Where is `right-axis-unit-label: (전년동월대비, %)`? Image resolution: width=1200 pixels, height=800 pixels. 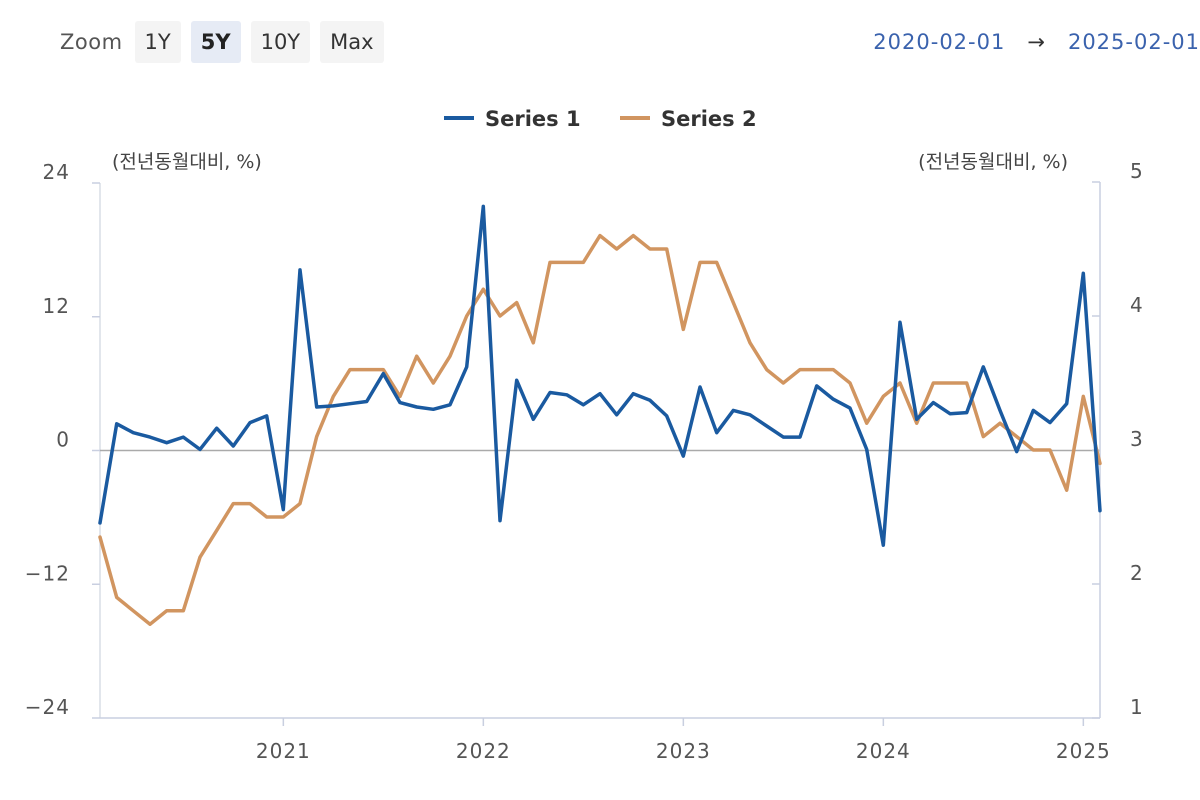
right-axis-unit-label: (전년동월대비, %) is located at coordinates (993, 162).